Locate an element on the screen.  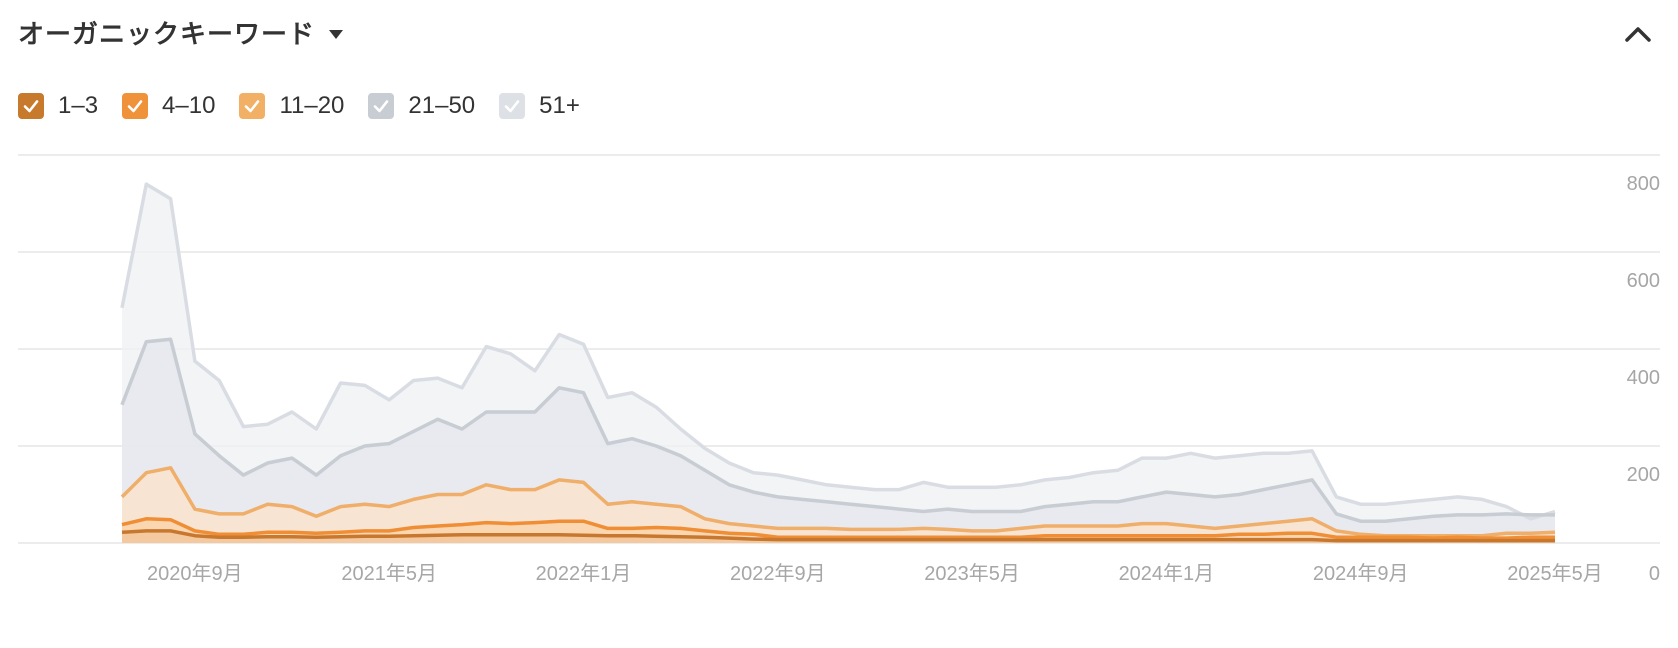
y-tick-label: 600 is located at coordinates (1643, 281).